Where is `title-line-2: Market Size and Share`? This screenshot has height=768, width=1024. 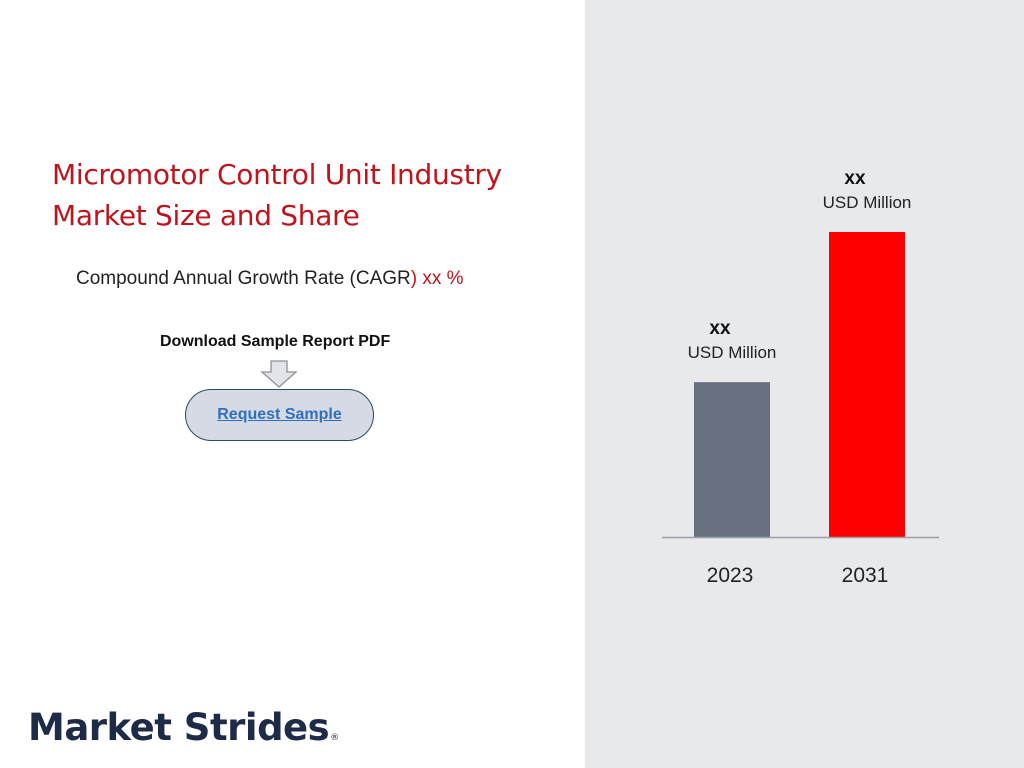 title-line-2: Market Size and Share is located at coordinates (206, 215).